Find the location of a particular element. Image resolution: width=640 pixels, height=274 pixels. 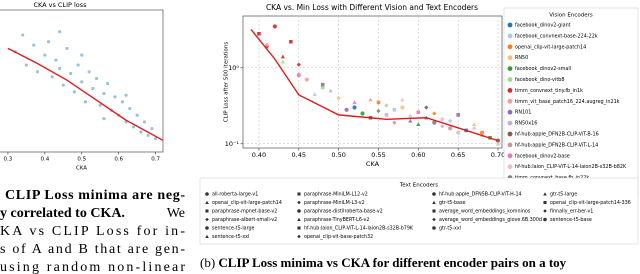

body-line: CLIP Loss minima are neg- is located at coordinates (95, 195).